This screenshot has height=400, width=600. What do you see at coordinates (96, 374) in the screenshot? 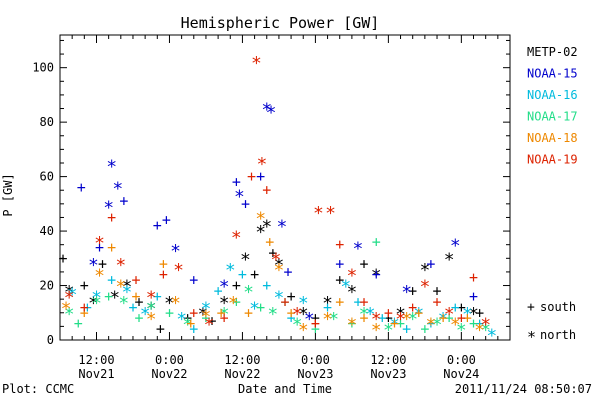
I see `x-tick-label-date: Nov21` at bounding box center [96, 374].